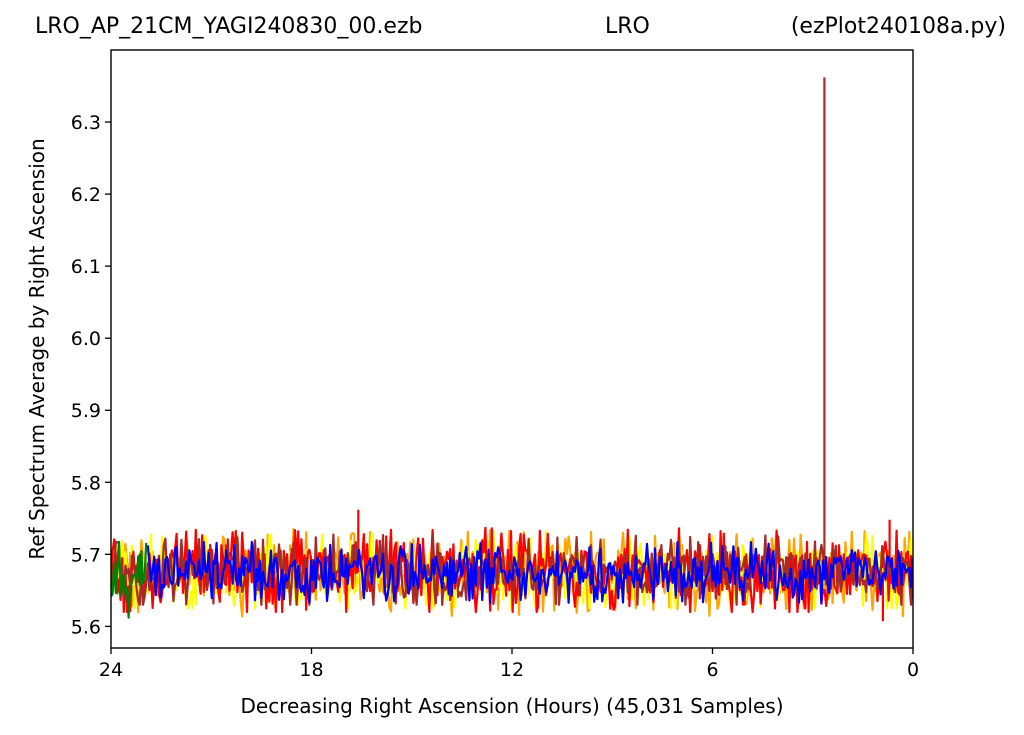 The image size is (1024, 735). Describe the element at coordinates (86, 195) in the screenshot. I see `y-tick-label: 6.2` at that location.